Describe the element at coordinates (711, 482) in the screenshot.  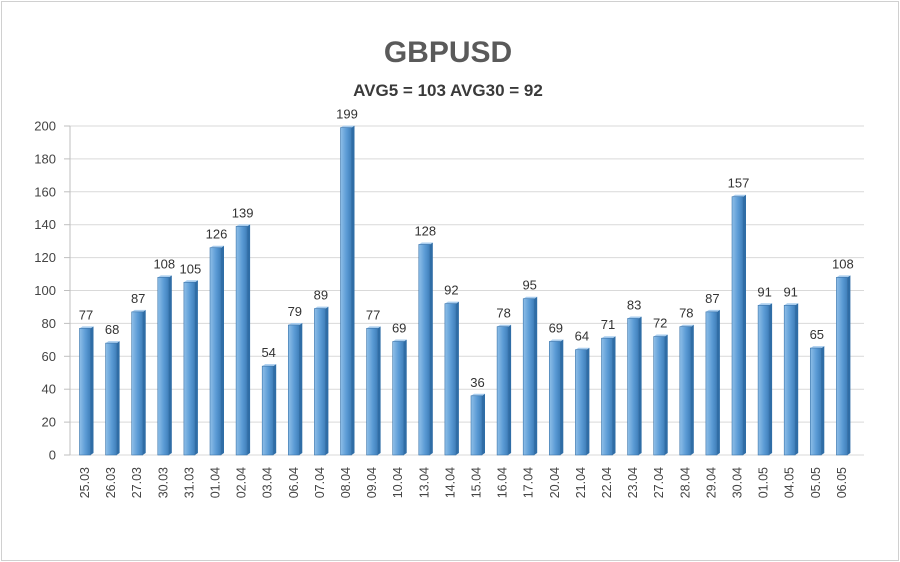
I see `x-tick-label: 29.04` at that location.